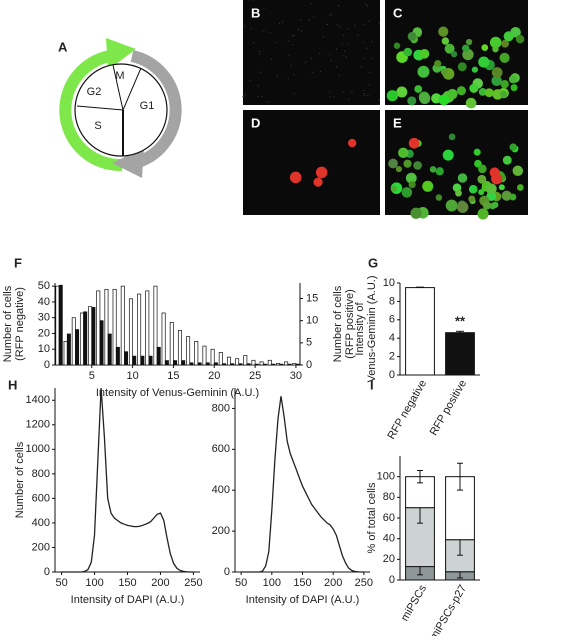  I want to click on x-tick-label: 15, so click(173, 376).